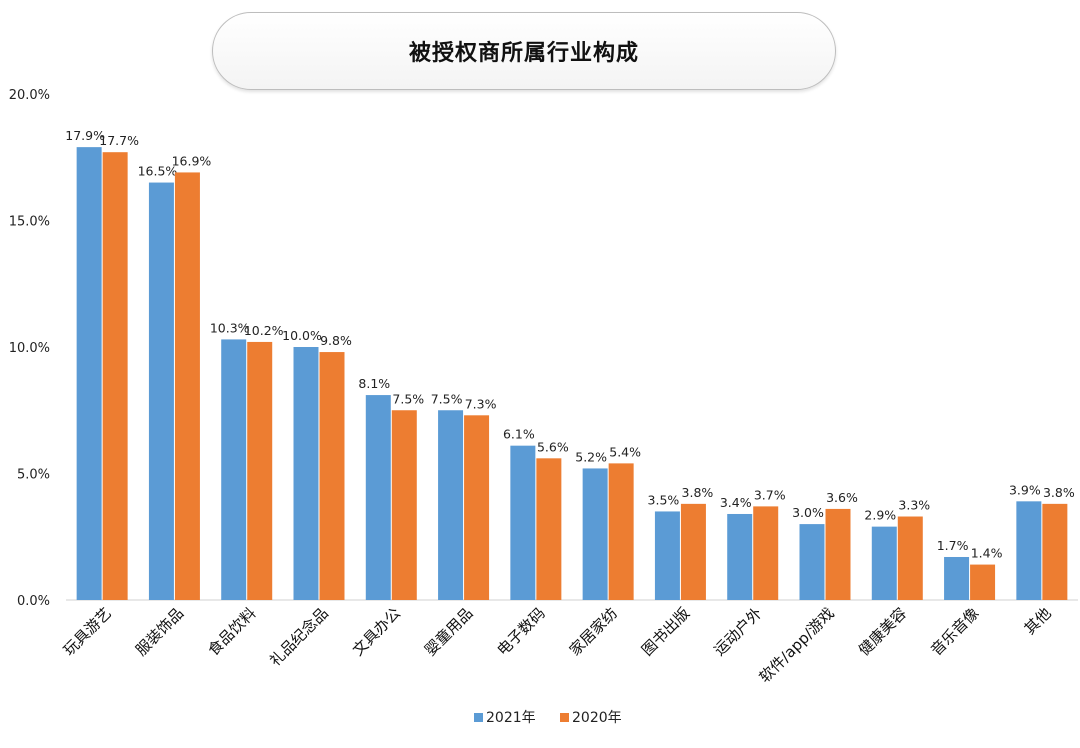 Image resolution: width=1080 pixels, height=748 pixels. I want to click on category-label: 文具办公, so click(376, 631).